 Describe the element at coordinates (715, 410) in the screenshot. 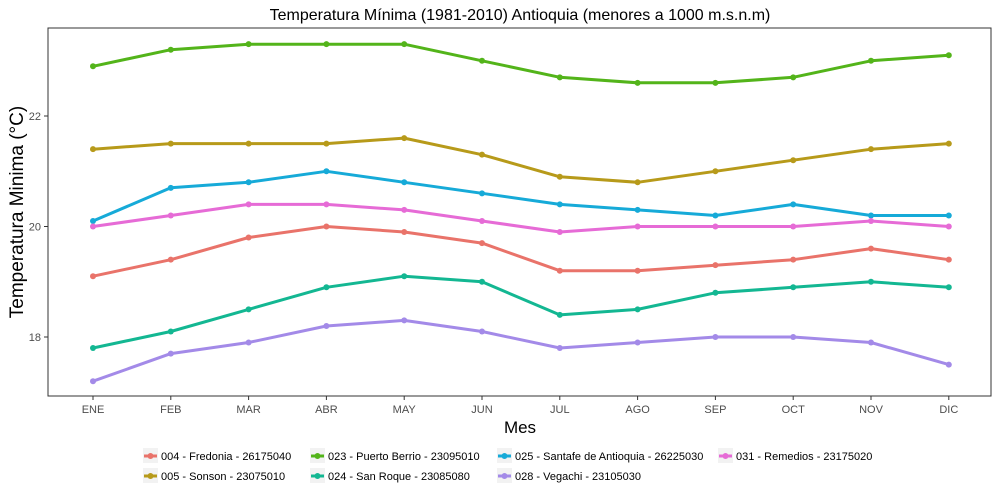

I see `x-tick-label: SEP` at that location.